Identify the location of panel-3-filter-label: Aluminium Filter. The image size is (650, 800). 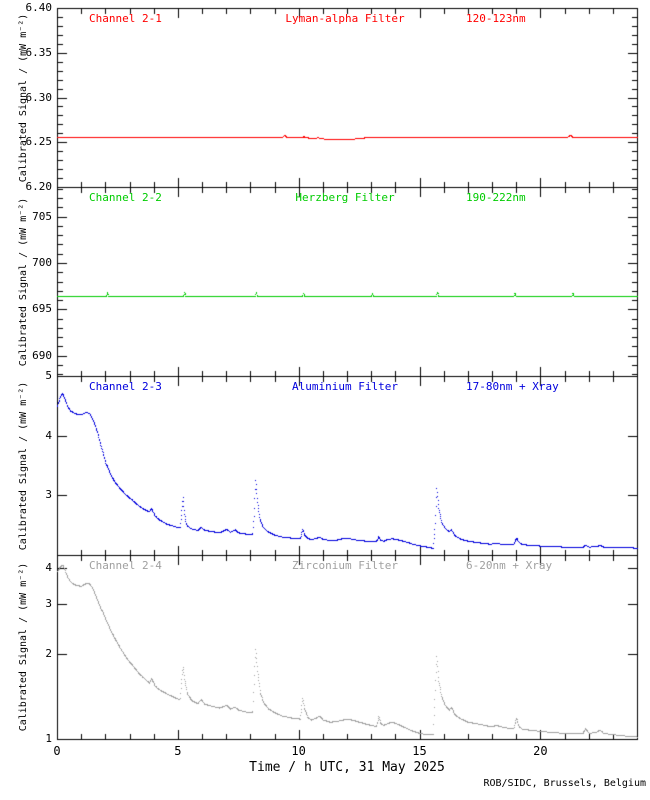
(345, 386).